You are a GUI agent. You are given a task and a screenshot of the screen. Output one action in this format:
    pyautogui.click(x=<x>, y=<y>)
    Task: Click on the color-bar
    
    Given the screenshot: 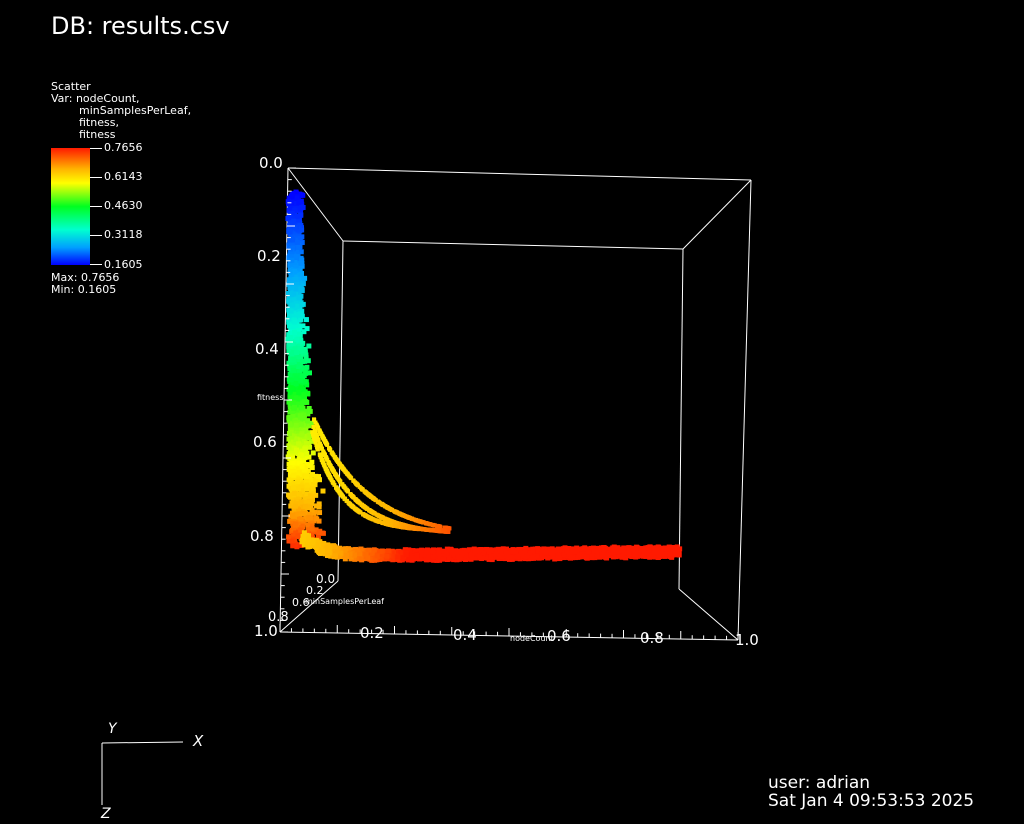 What is the action you would take?
    pyautogui.click(x=70, y=206)
    